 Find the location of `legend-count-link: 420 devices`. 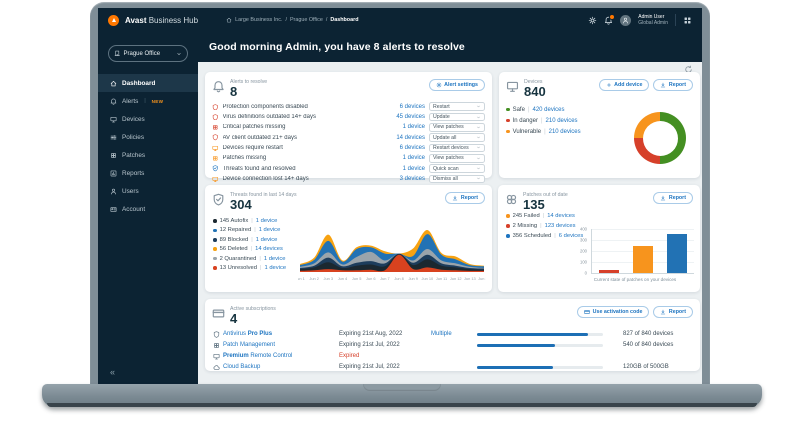

legend-count-link: 420 devices is located at coordinates (548, 109).